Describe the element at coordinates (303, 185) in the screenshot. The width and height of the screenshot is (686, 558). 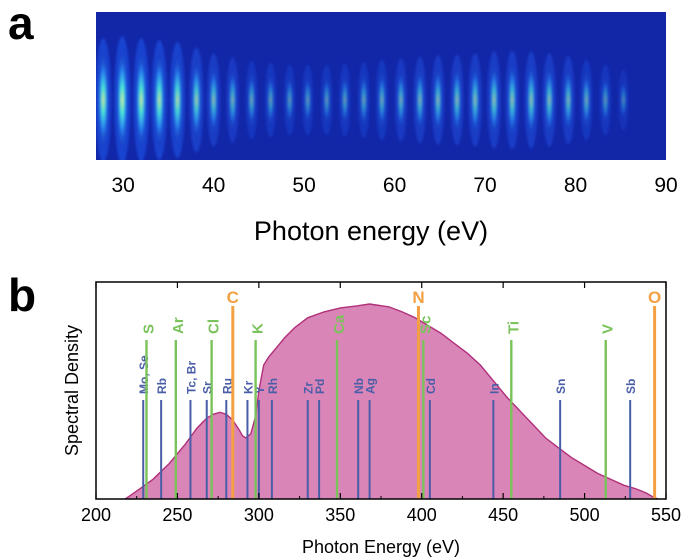
I see `x-tick-label: 50` at that location.